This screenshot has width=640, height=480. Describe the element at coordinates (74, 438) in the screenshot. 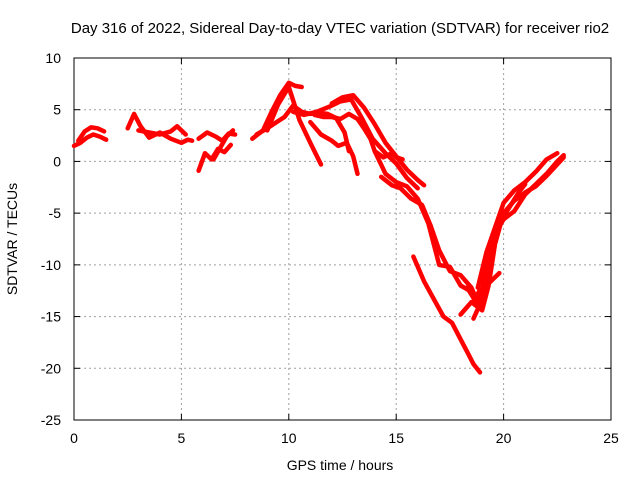

I see `x-tick-label: 0` at that location.